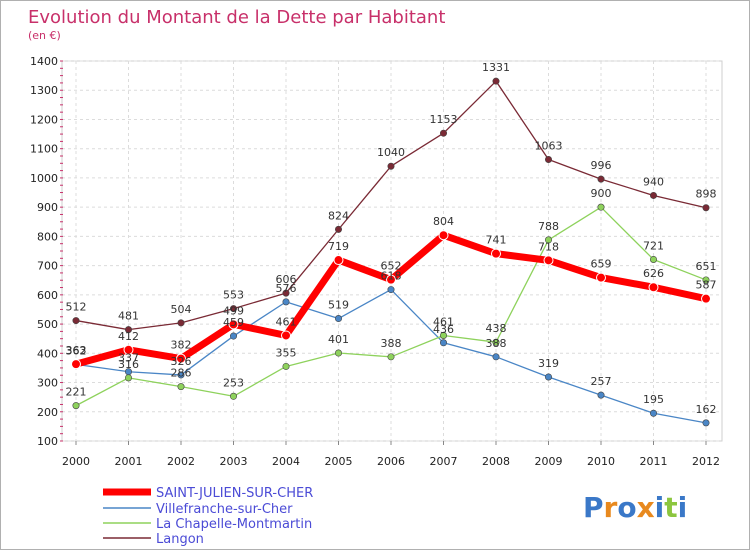  Describe the element at coordinates (601, 461) in the screenshot. I see `x-tick-label: 2010` at that location.